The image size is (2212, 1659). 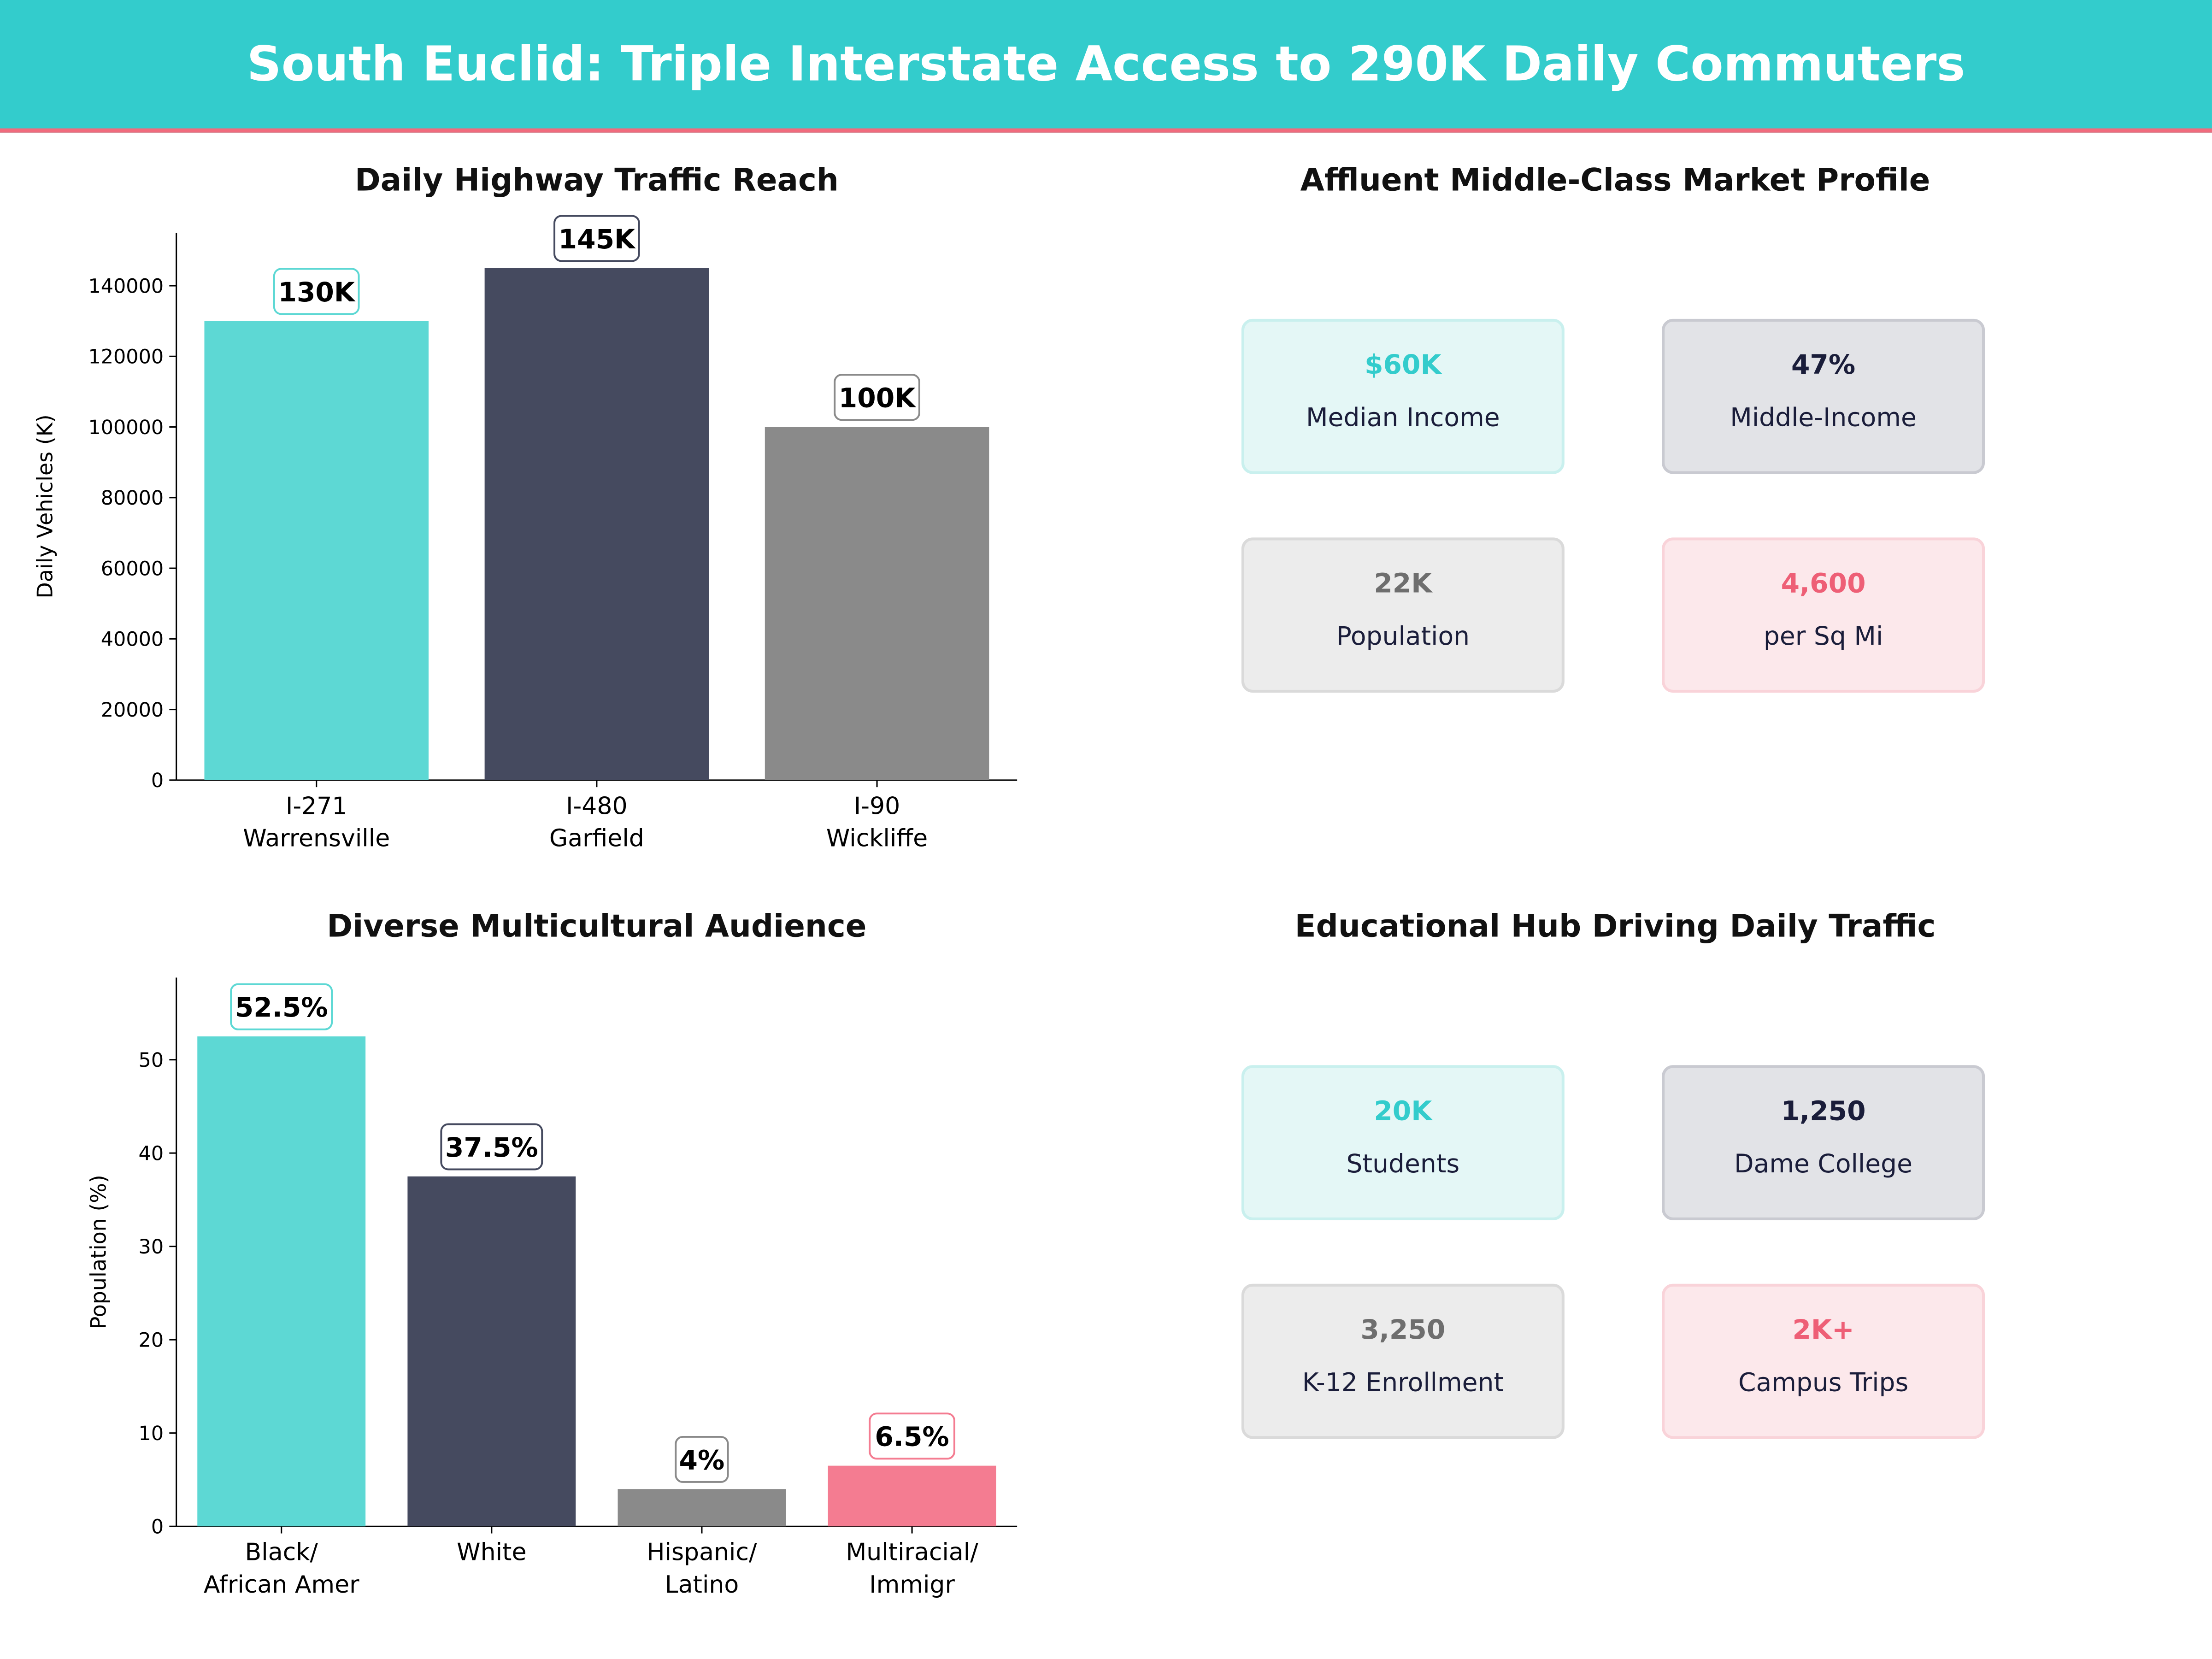 What do you see at coordinates (1403, 365) in the screenshot?
I see `stat-value: $60K` at bounding box center [1403, 365].